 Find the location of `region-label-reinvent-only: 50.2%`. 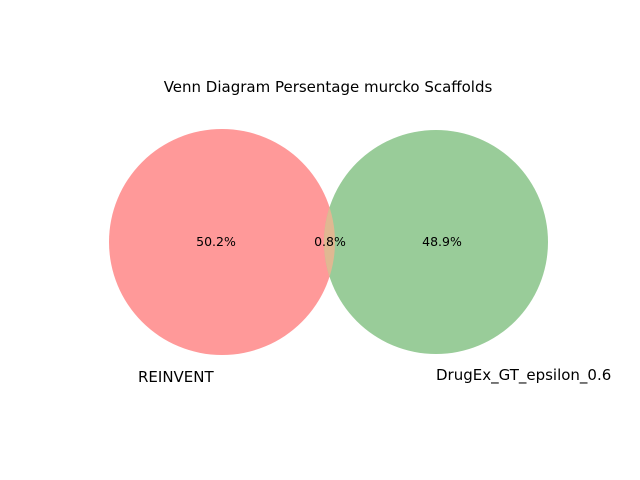

region-label-reinvent-only: 50.2% is located at coordinates (216, 241).